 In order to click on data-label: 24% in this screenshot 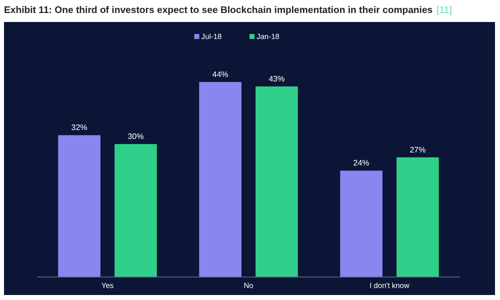, I will do `click(361, 163)`.